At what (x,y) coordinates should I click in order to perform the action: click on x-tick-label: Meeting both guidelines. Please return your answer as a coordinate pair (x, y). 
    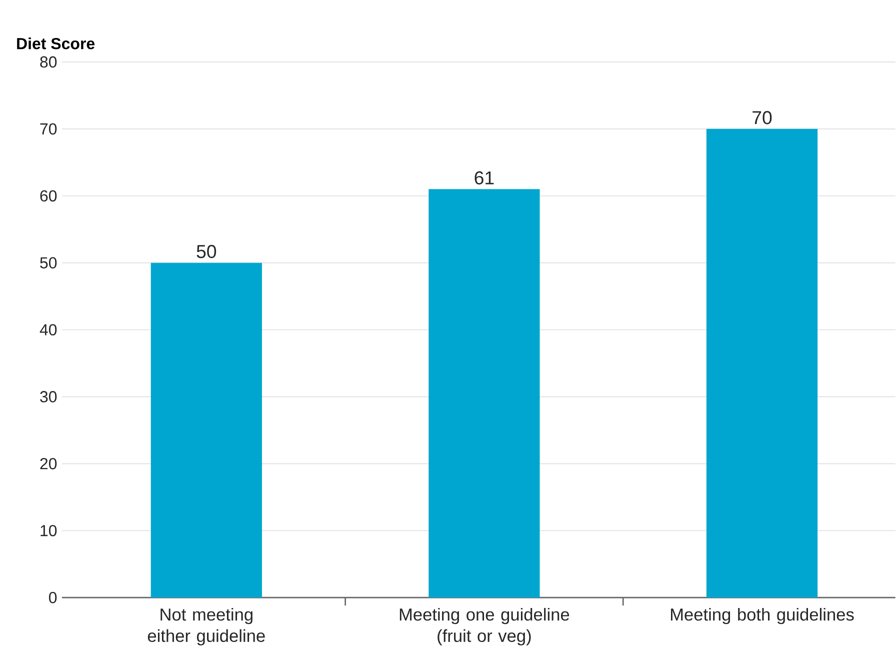
    Looking at the image, I should click on (762, 616).